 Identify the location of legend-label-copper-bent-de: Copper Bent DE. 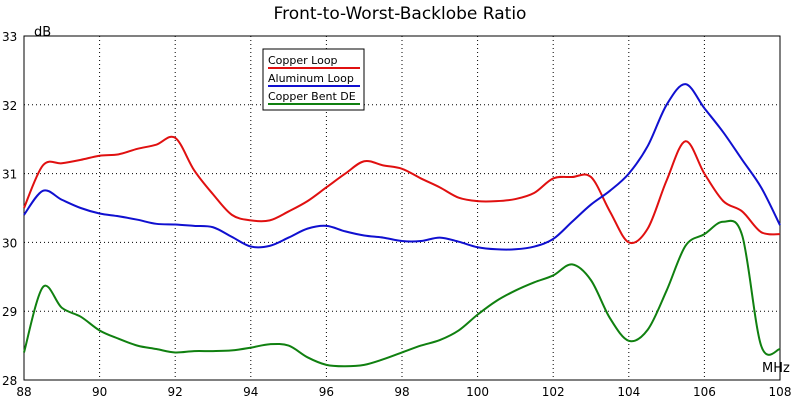
(312, 96).